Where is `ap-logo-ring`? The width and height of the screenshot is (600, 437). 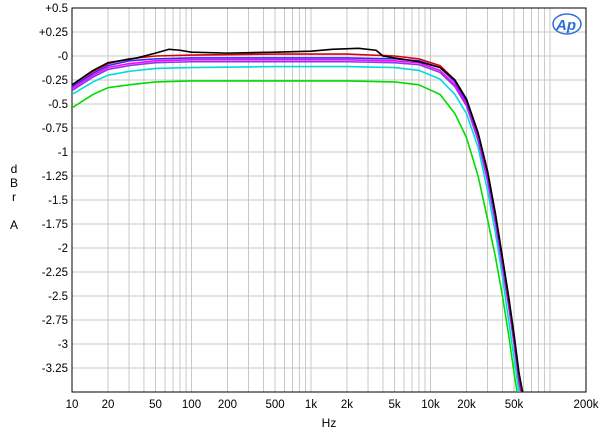 ap-logo-ring is located at coordinates (567, 24).